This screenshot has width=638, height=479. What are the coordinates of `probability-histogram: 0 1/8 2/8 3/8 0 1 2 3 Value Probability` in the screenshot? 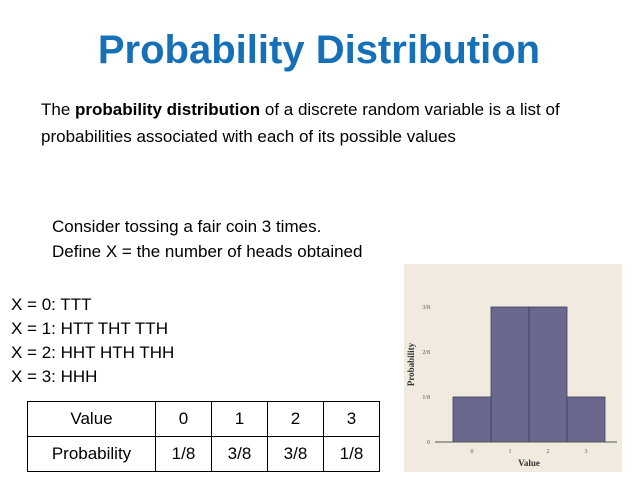 It's located at (513, 368).